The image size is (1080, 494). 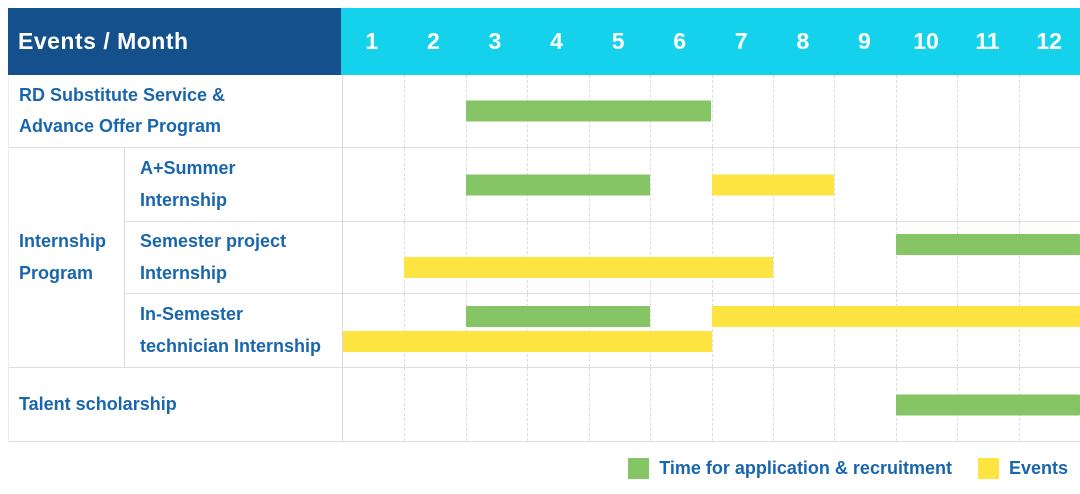 What do you see at coordinates (741, 41) in the screenshot?
I see `month-label: 7` at bounding box center [741, 41].